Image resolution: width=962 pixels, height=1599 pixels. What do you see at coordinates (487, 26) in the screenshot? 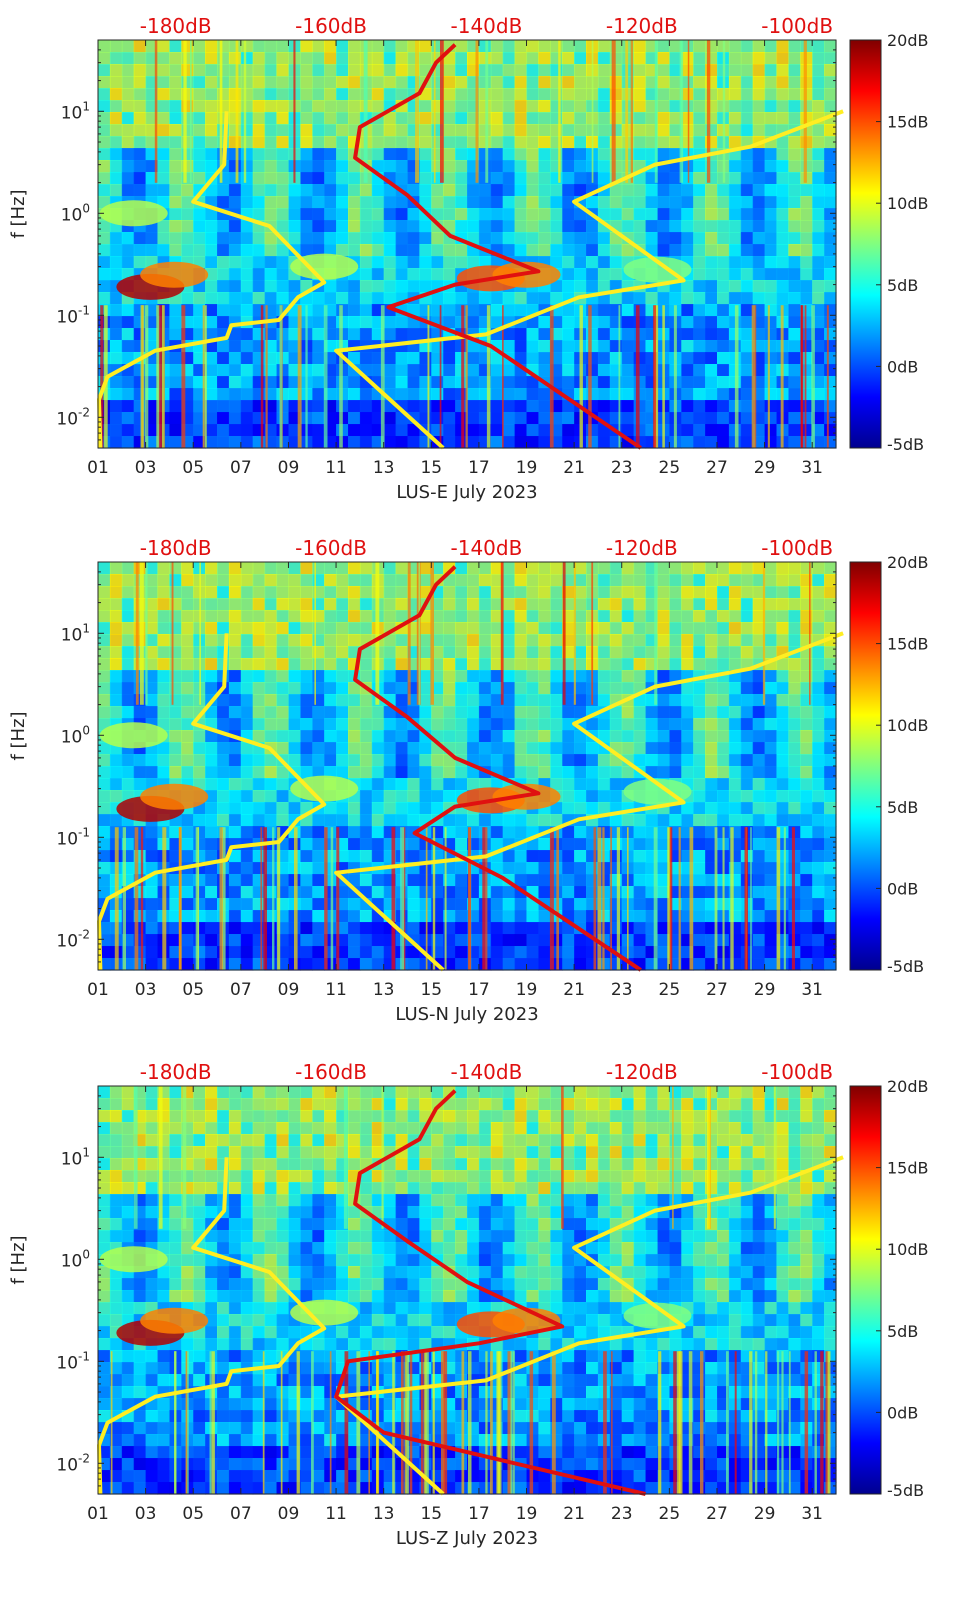
I see `psd-axis-label: -140dB` at bounding box center [487, 26].